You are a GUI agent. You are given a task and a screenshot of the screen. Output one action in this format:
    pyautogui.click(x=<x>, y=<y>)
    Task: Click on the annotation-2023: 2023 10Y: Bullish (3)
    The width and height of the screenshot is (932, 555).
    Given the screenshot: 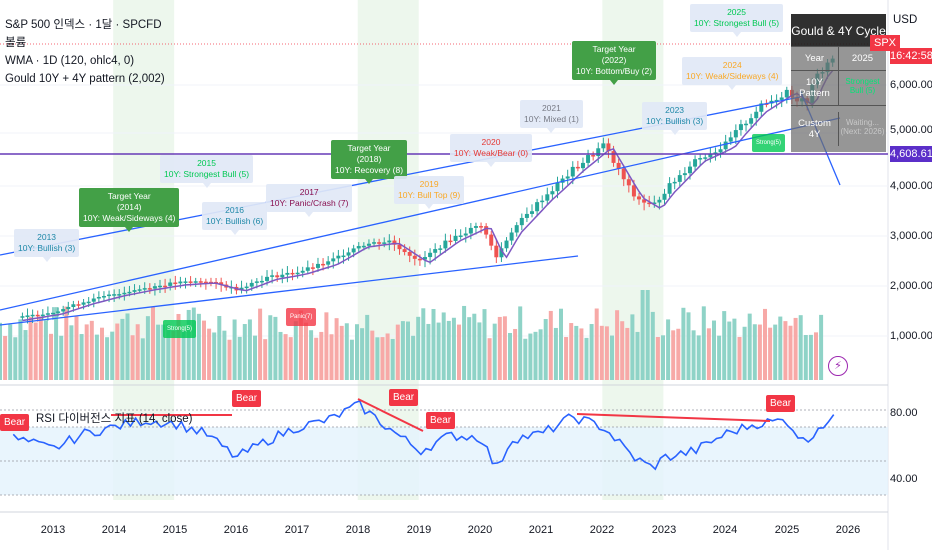 What is the action you would take?
    pyautogui.click(x=675, y=118)
    